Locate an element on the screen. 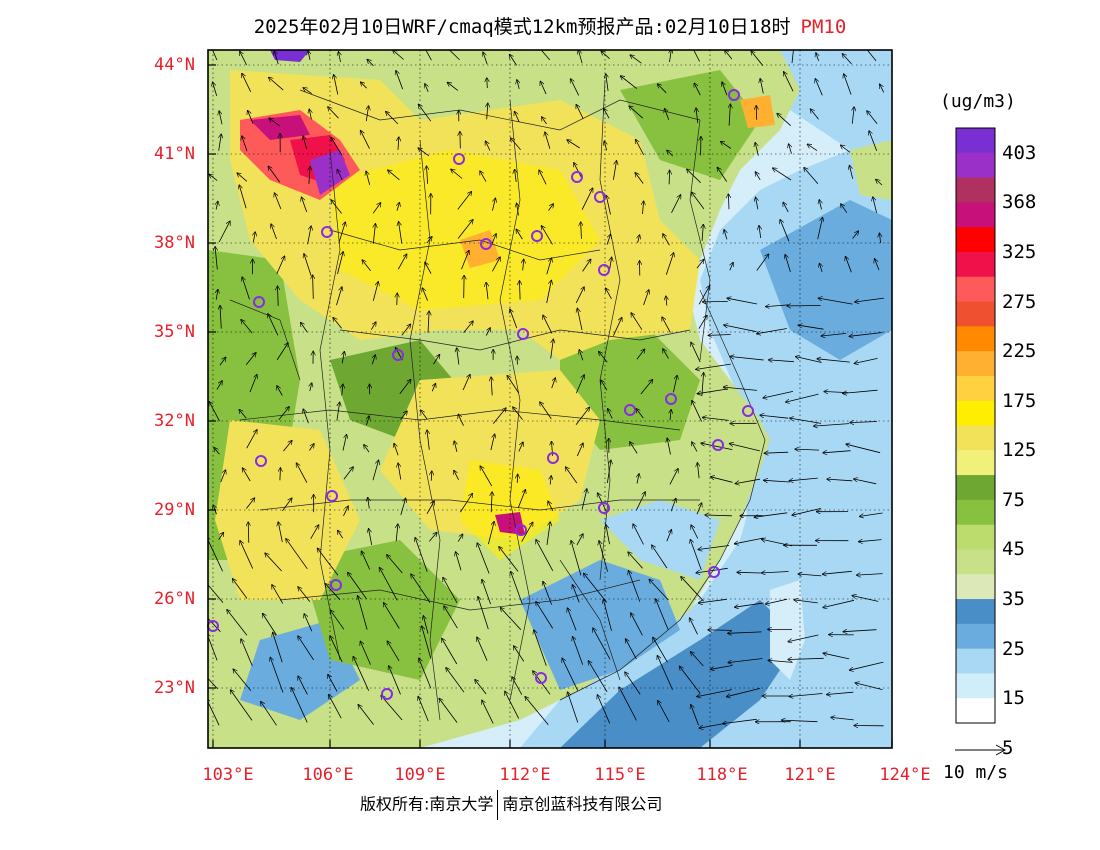 This screenshot has height=850, width=1100. legend-label: 368 is located at coordinates (1019, 202).